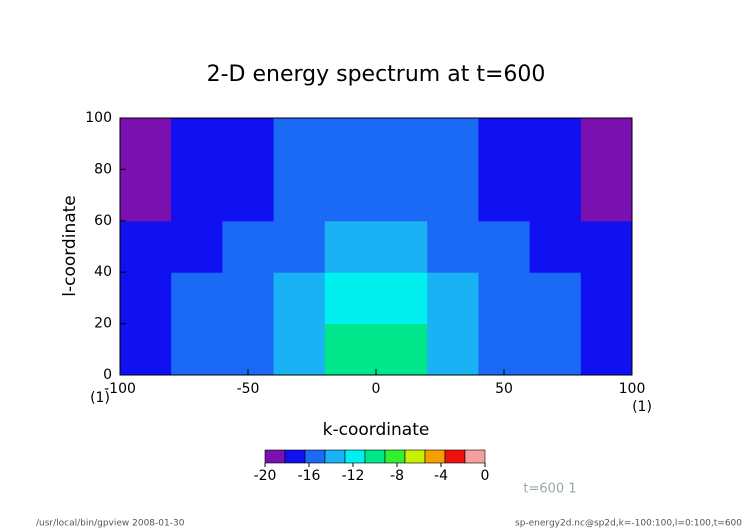  I want to click on x-tick-label: -50, so click(248, 389).